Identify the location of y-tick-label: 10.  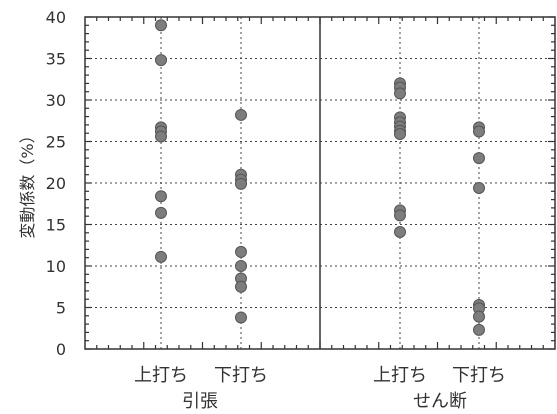
(56, 266).